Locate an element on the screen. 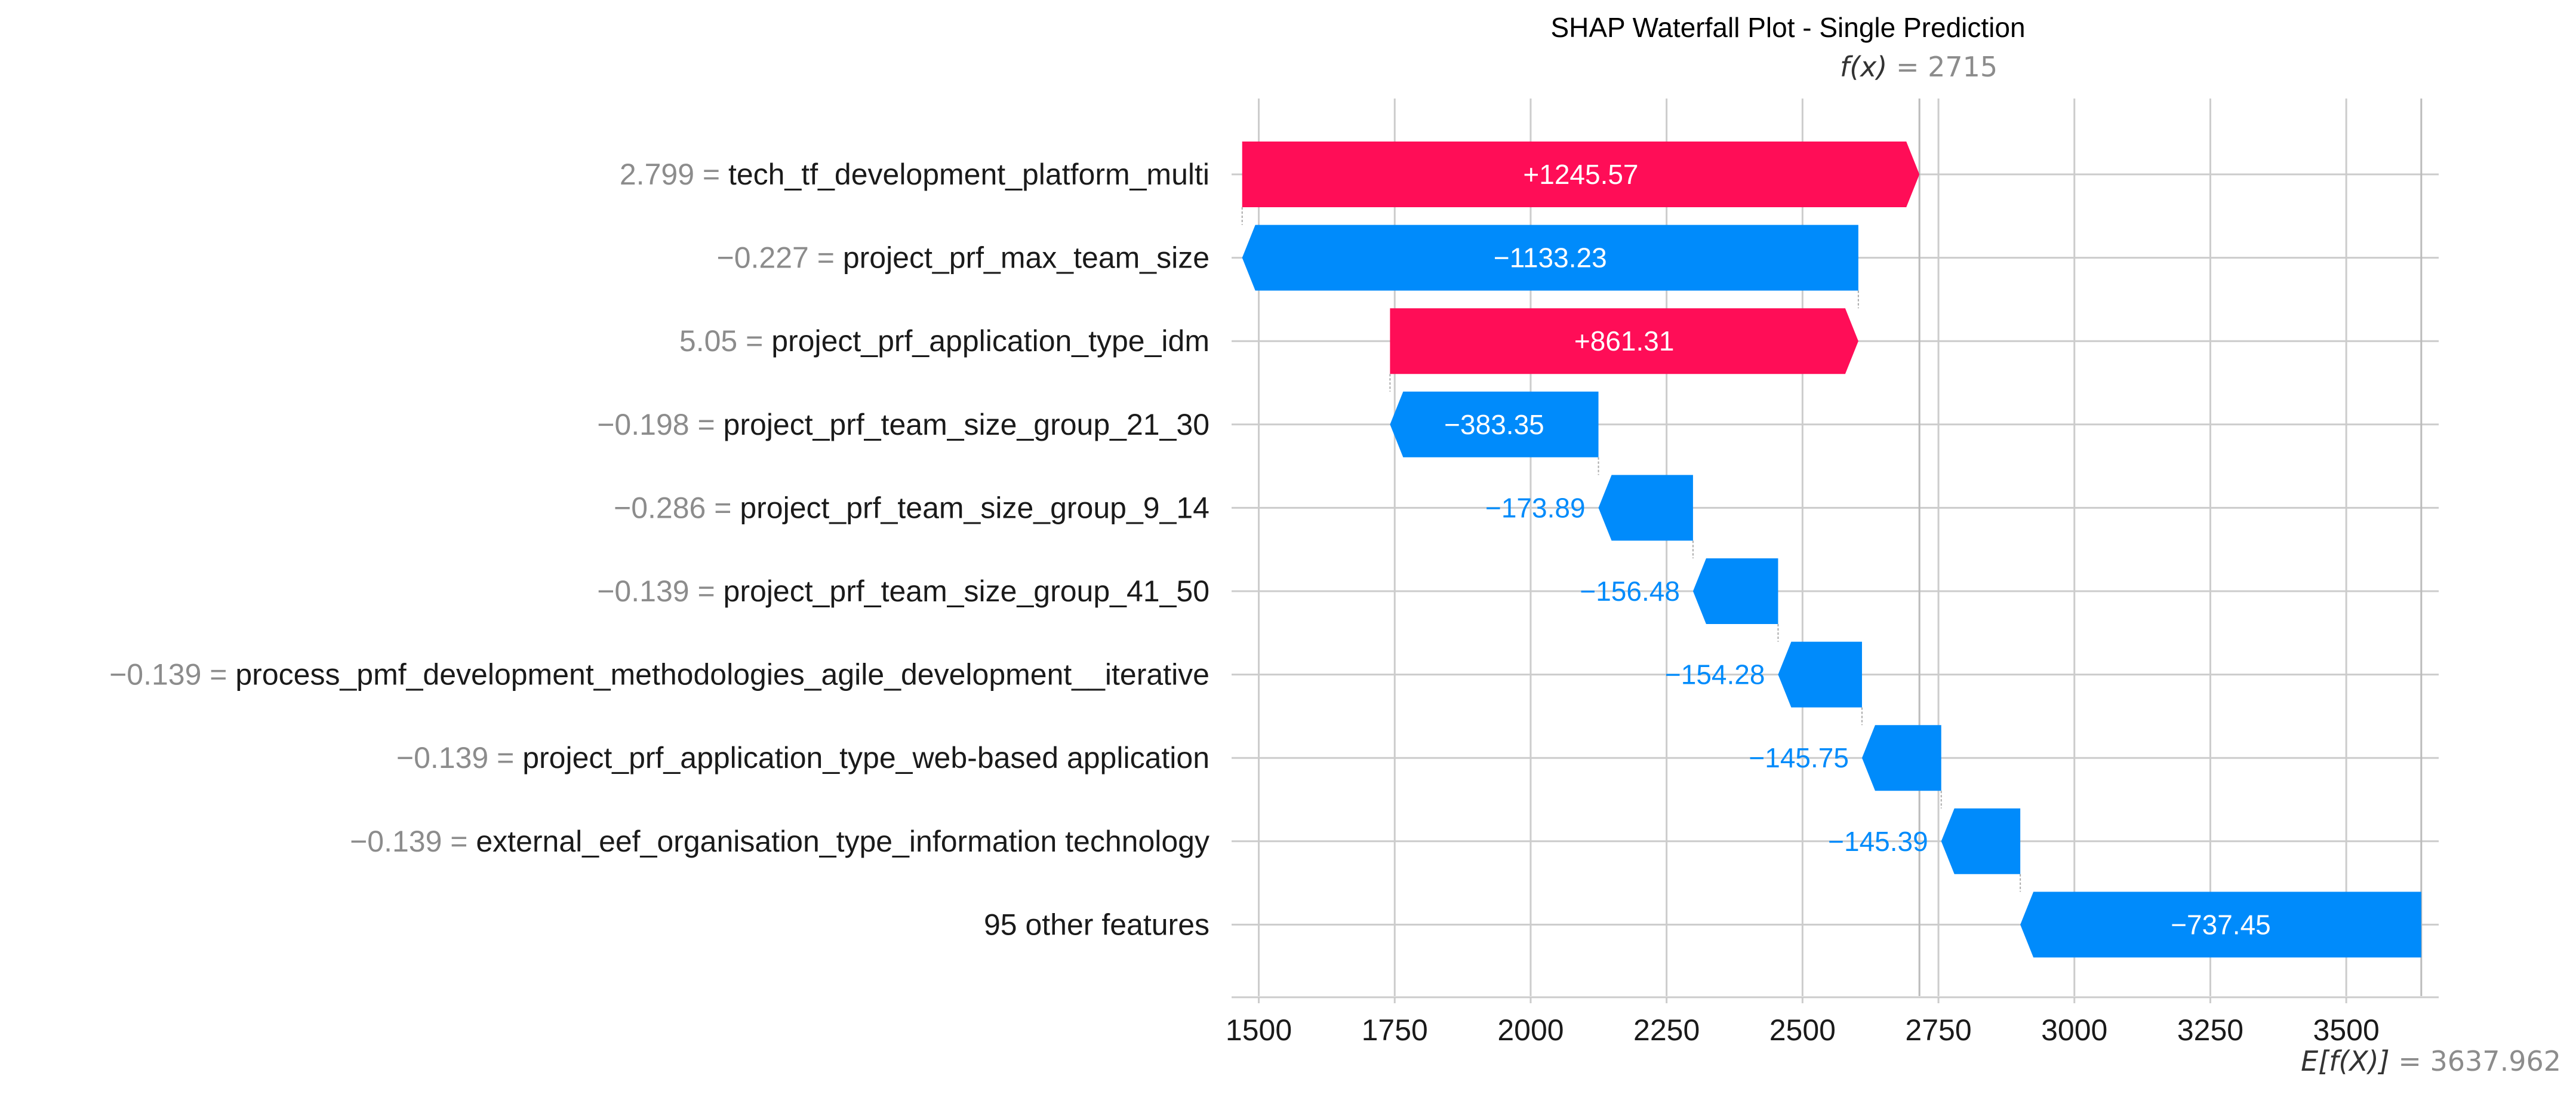 Image resolution: width=2576 pixels, height=1094 pixels. x-tick-label: 3500 is located at coordinates (2346, 1030).